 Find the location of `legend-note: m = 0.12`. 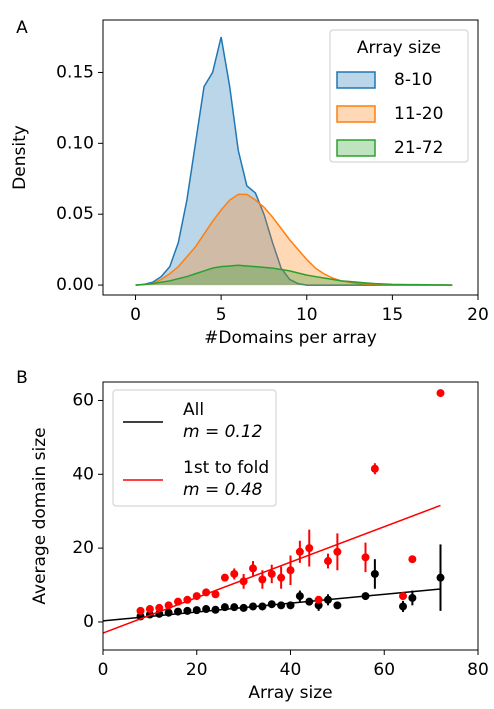

legend-note: m = 0.12 is located at coordinates (222, 432).